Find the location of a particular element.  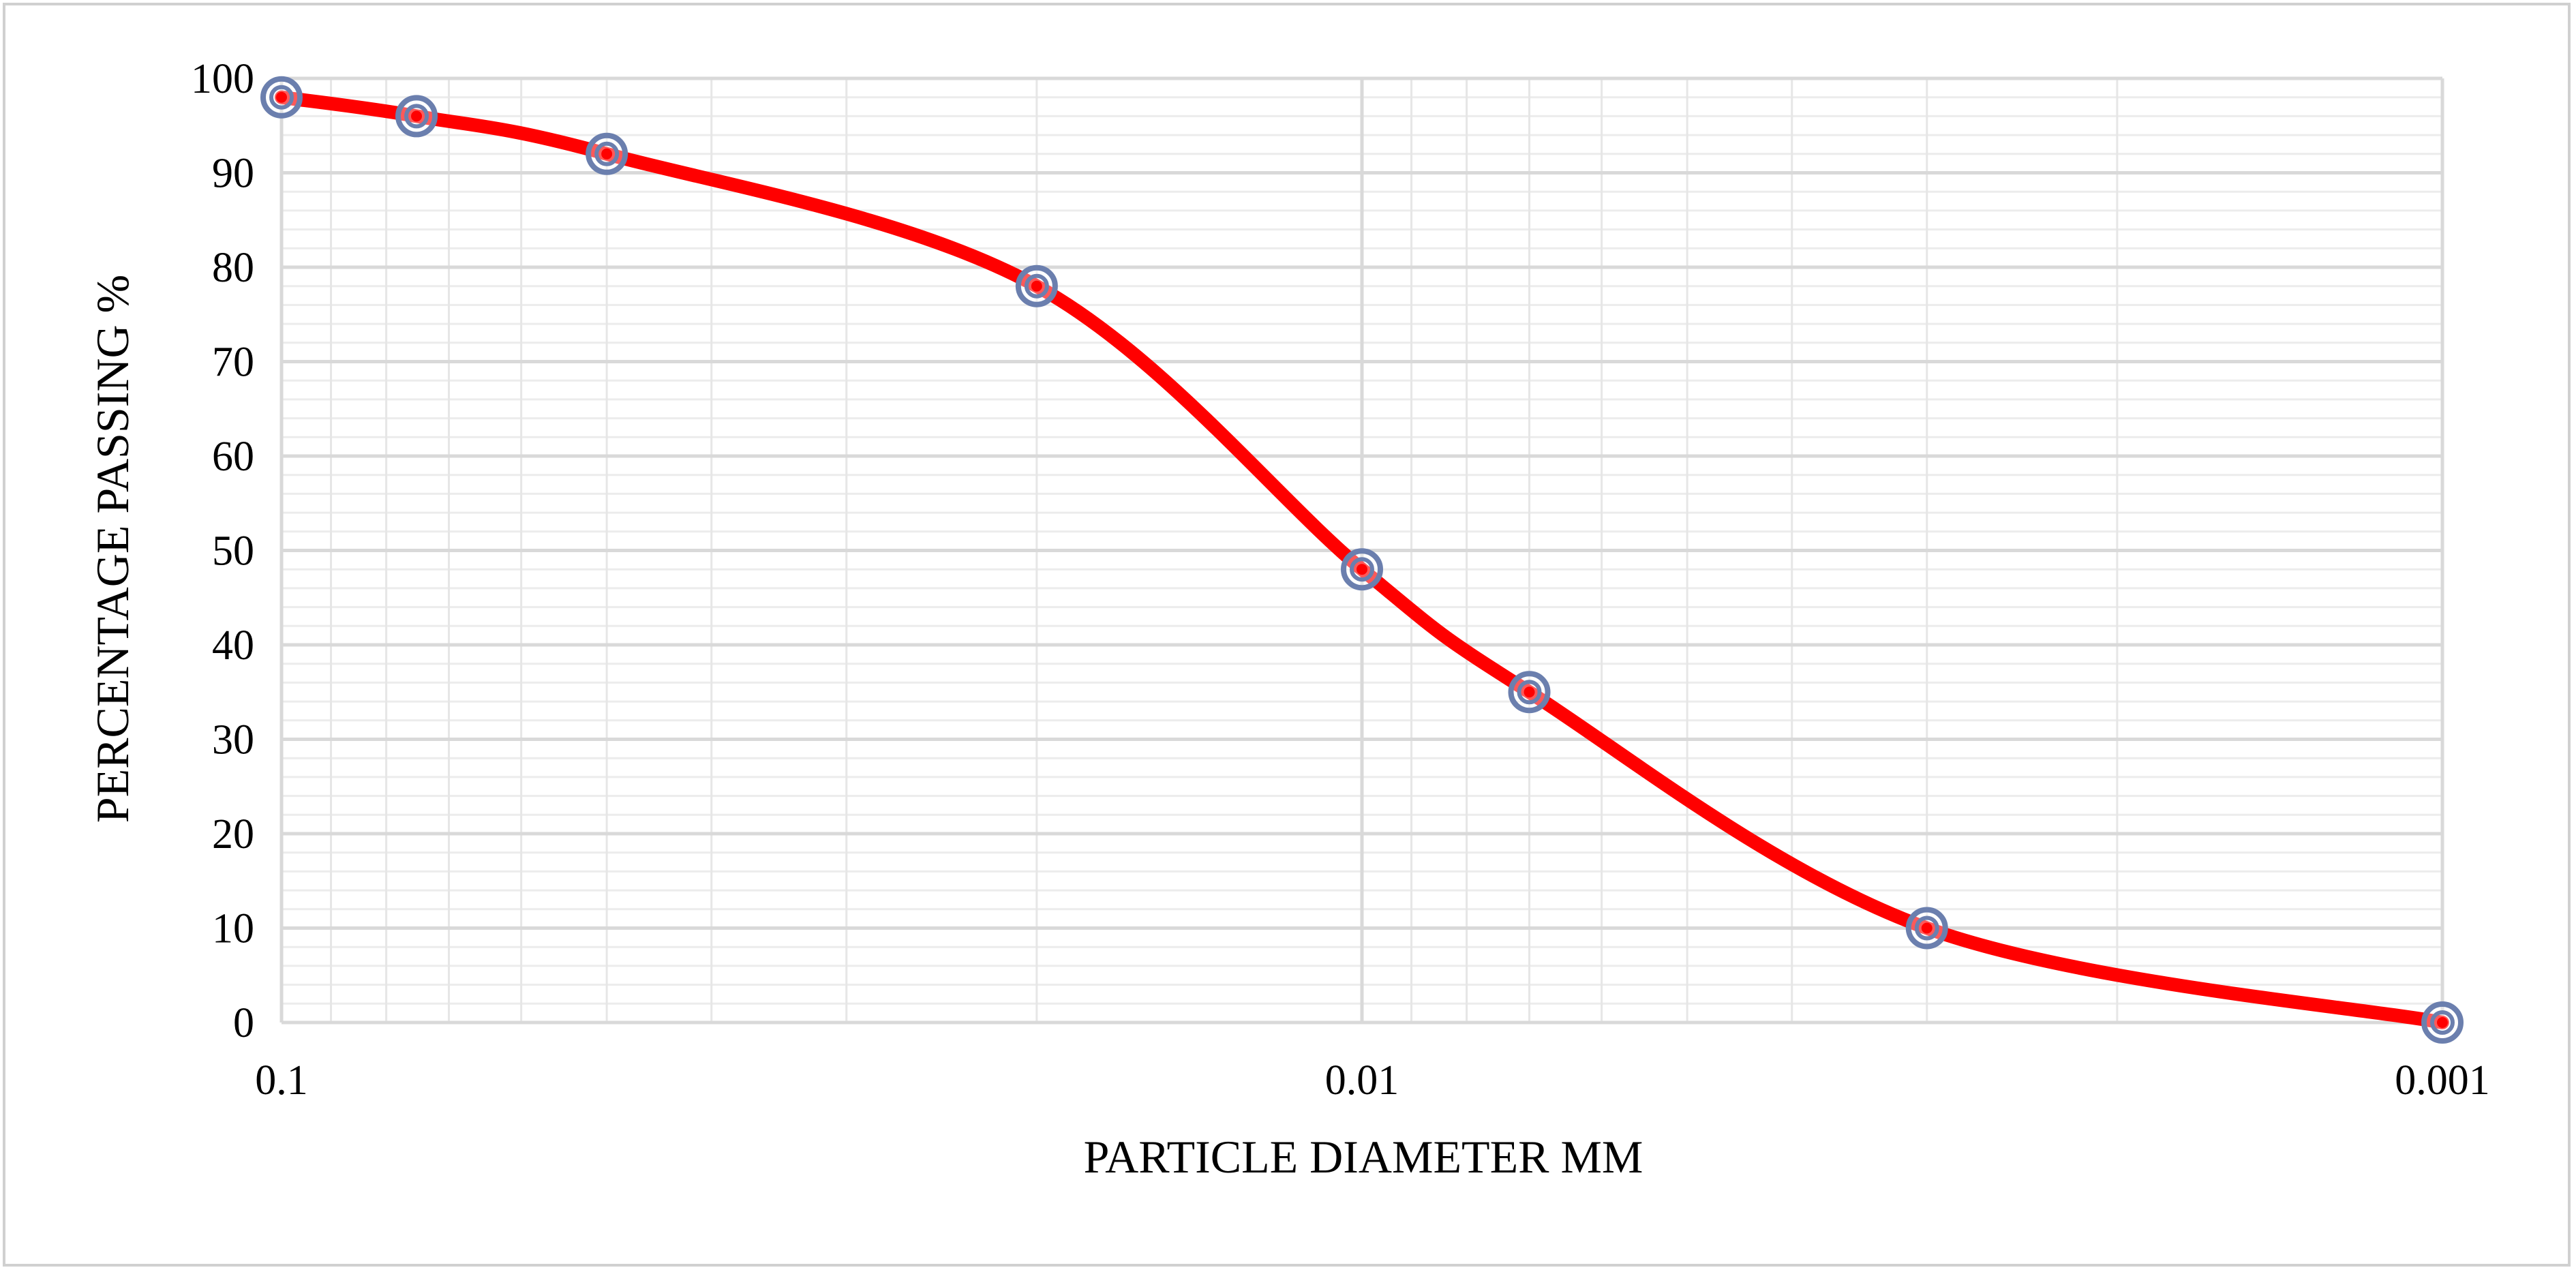

x-tick-label: 0.001 is located at coordinates (2443, 1080).